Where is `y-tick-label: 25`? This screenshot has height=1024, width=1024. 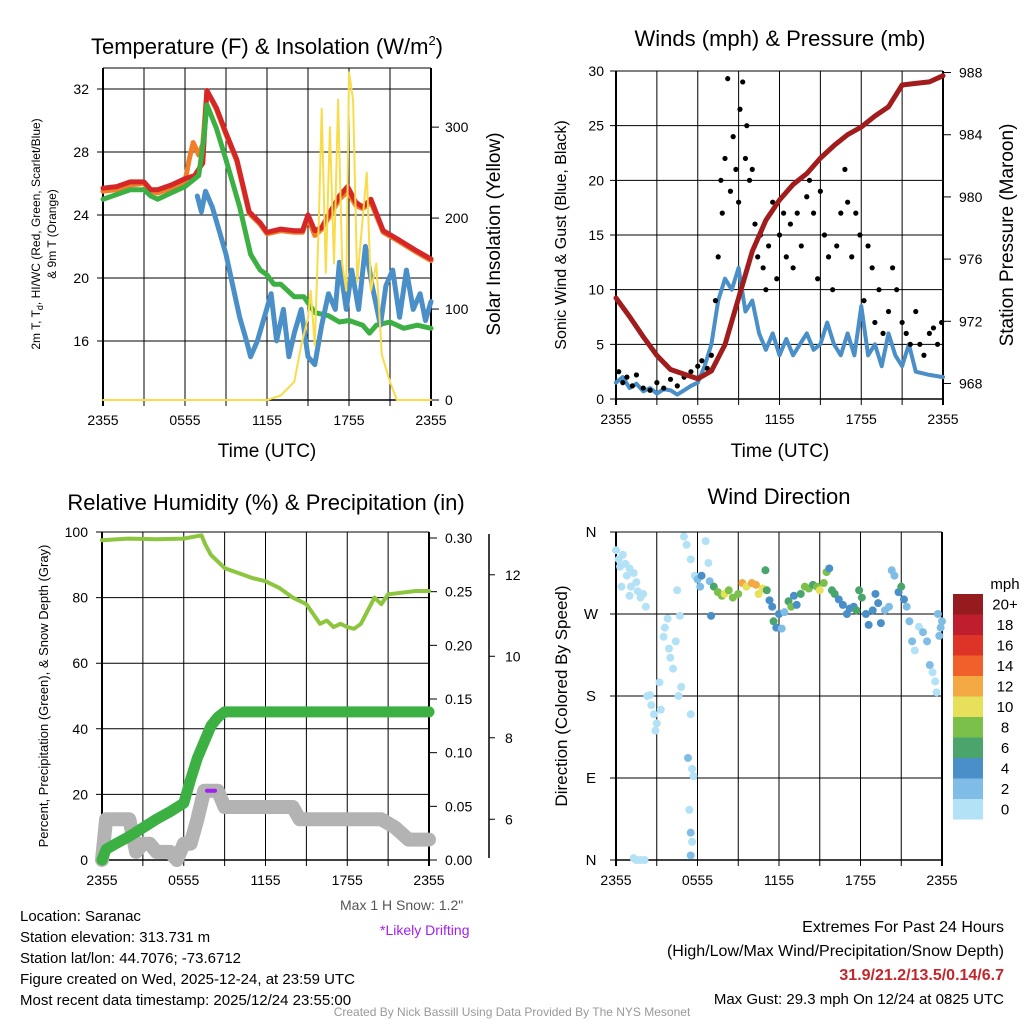 y-tick-label: 25 is located at coordinates (596, 126).